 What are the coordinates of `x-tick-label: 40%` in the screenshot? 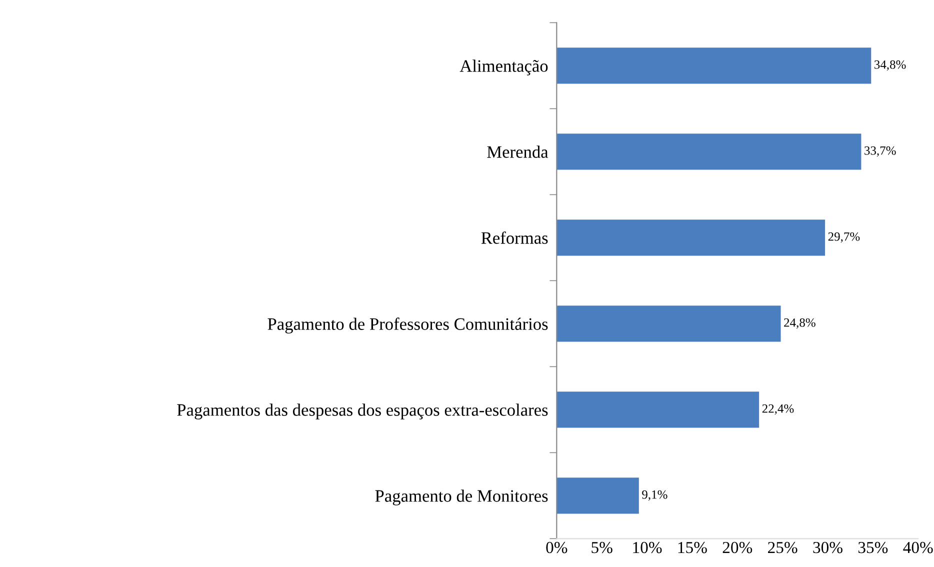 It's located at (918, 548).